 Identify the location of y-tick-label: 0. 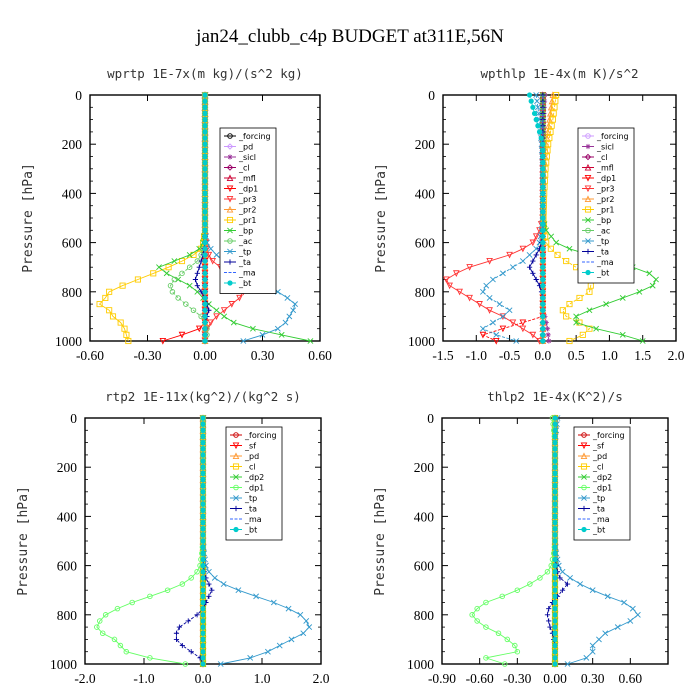
(430, 418).